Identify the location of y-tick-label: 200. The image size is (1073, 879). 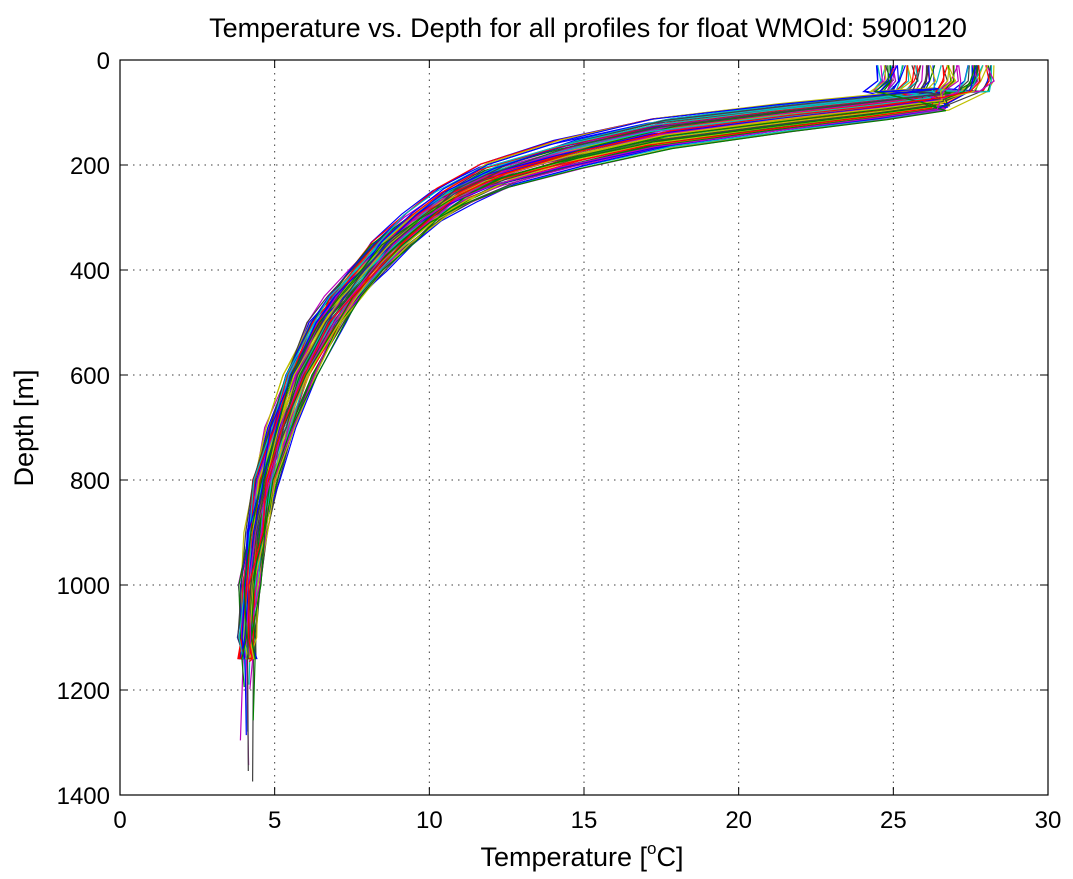
(90, 166).